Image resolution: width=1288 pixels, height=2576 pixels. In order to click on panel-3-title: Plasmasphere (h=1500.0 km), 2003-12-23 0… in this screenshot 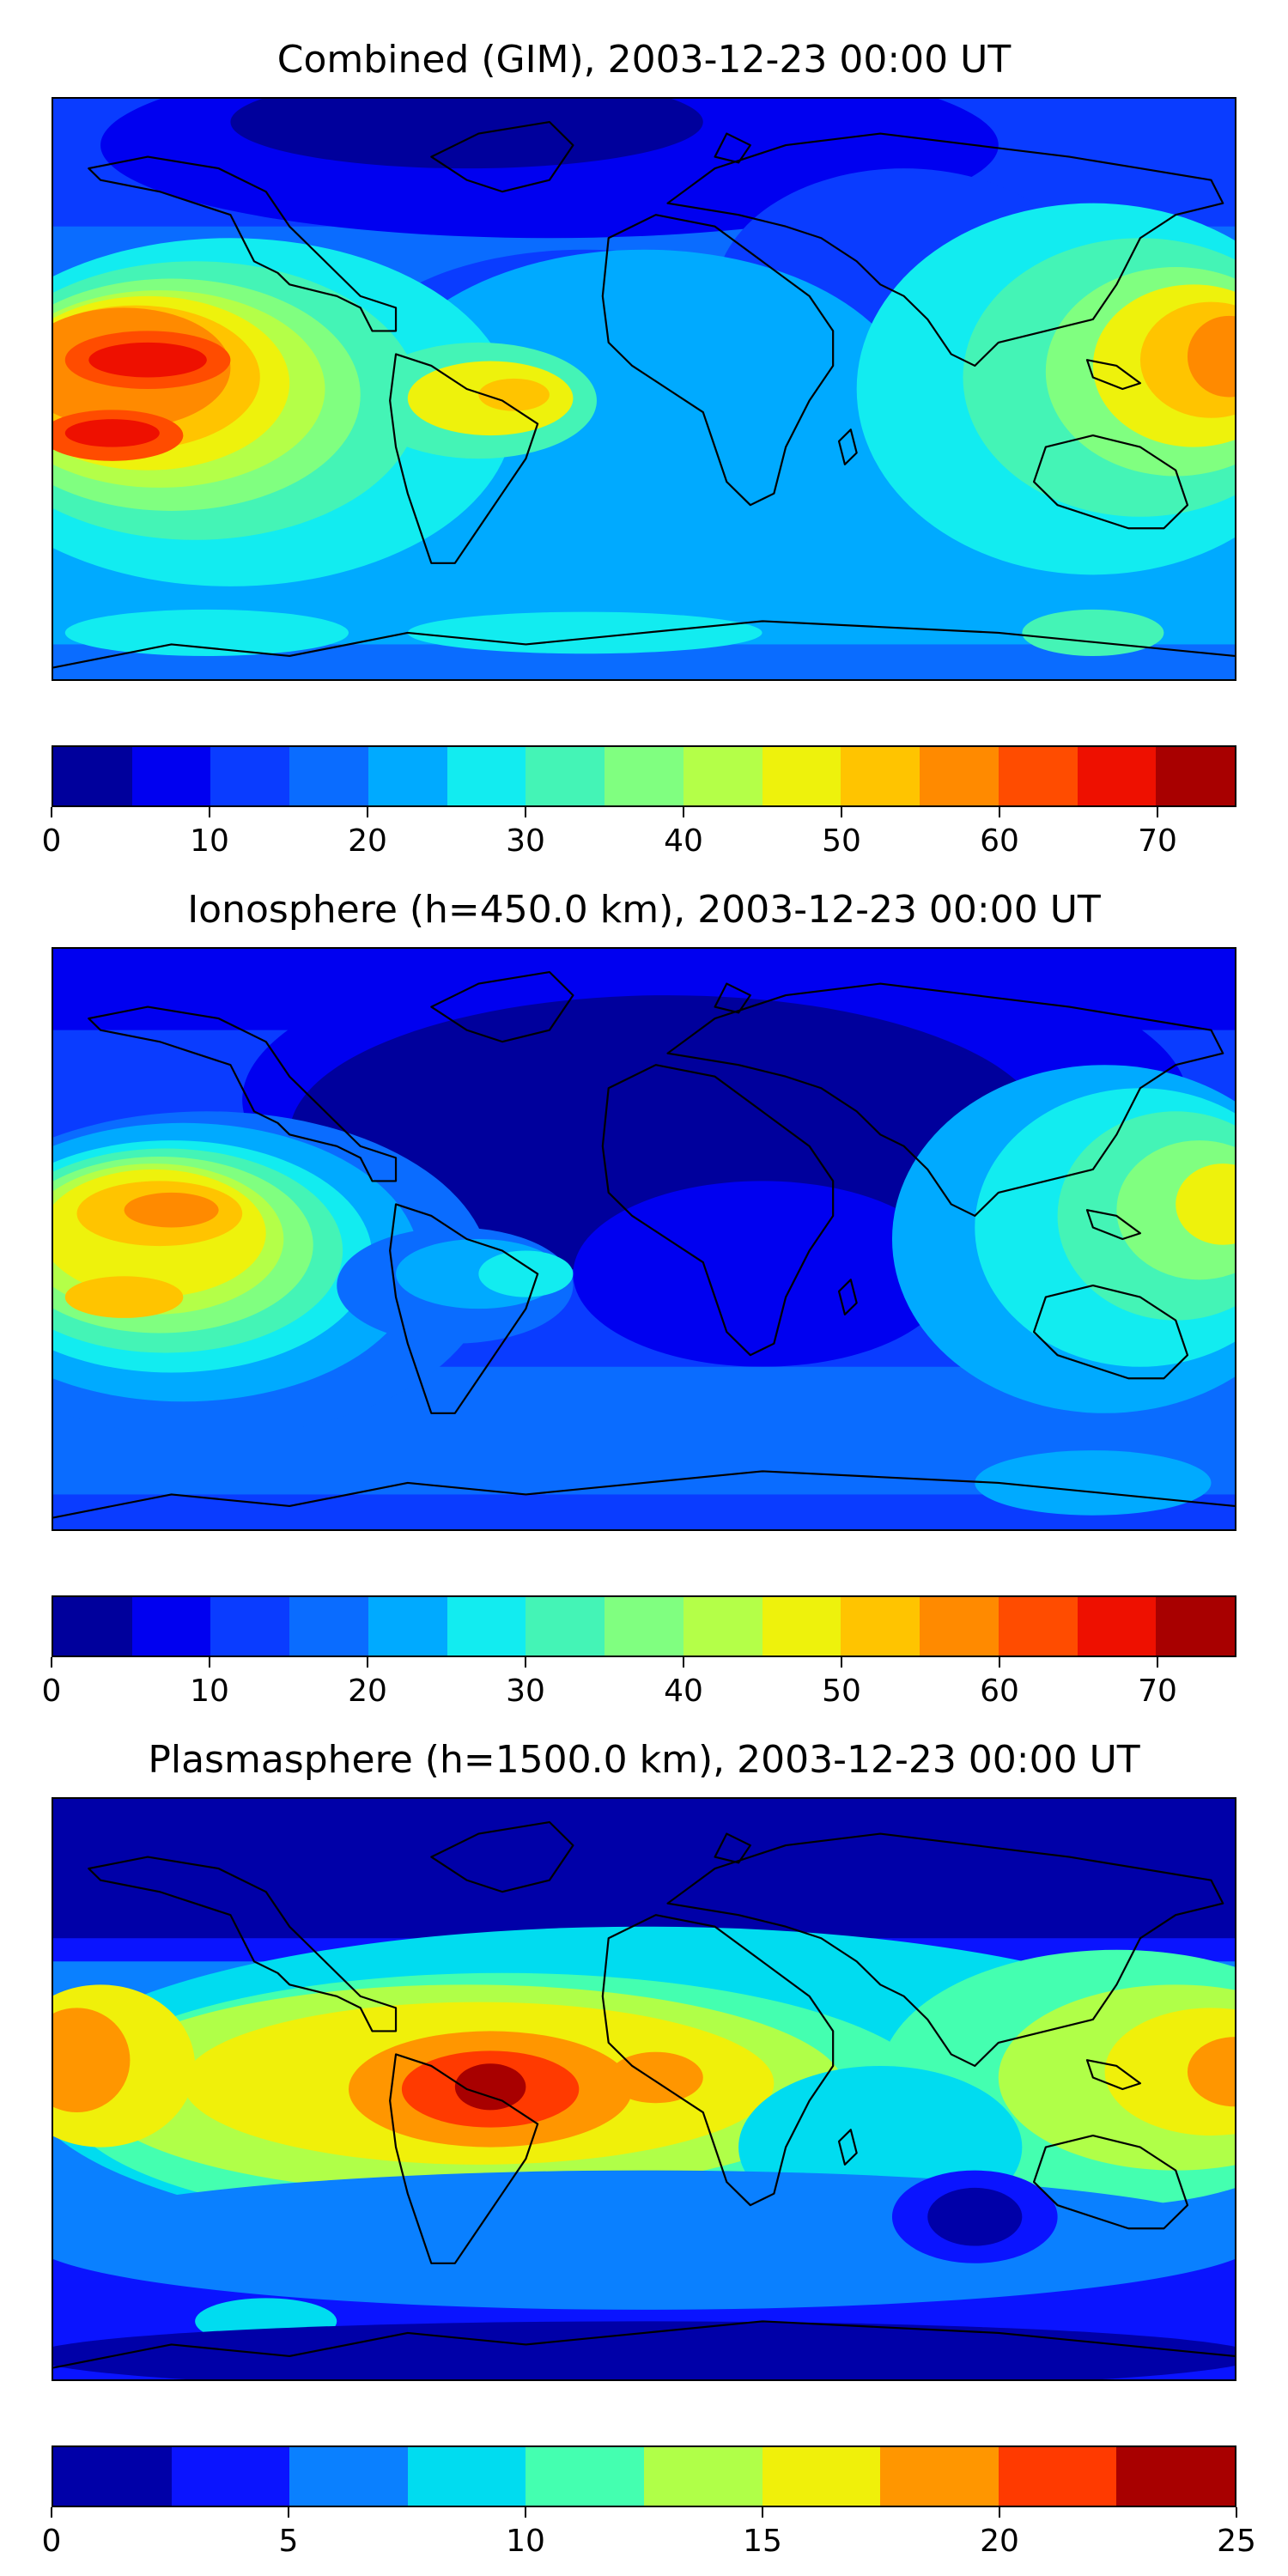, I will do `click(644, 1760)`.